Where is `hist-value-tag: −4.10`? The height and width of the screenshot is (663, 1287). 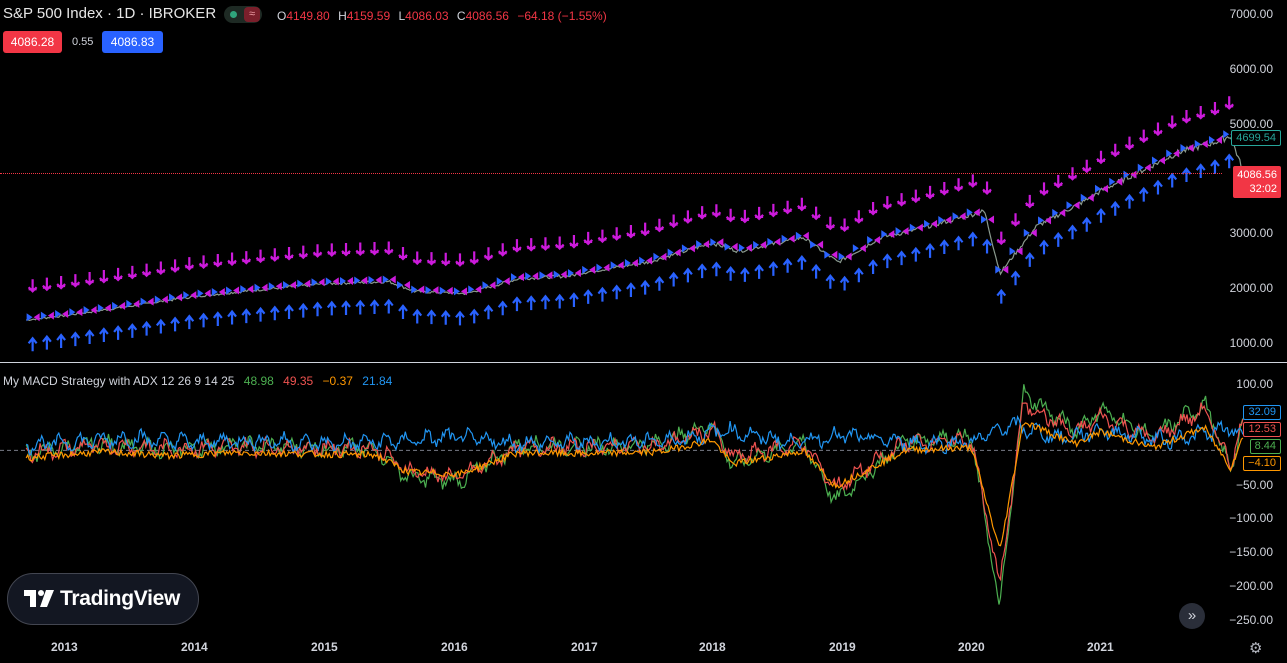 hist-value-tag: −4.10 is located at coordinates (1262, 463).